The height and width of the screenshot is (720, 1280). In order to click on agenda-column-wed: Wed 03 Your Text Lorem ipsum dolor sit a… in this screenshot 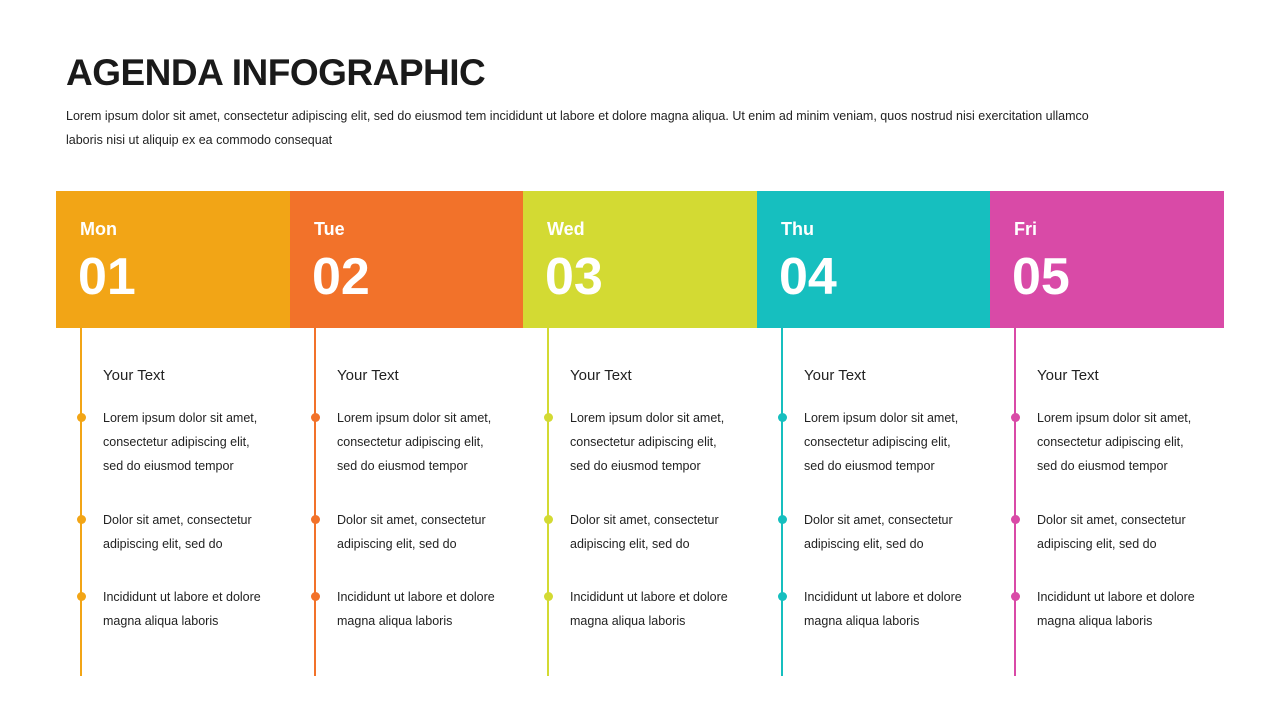, I will do `click(640, 436)`.